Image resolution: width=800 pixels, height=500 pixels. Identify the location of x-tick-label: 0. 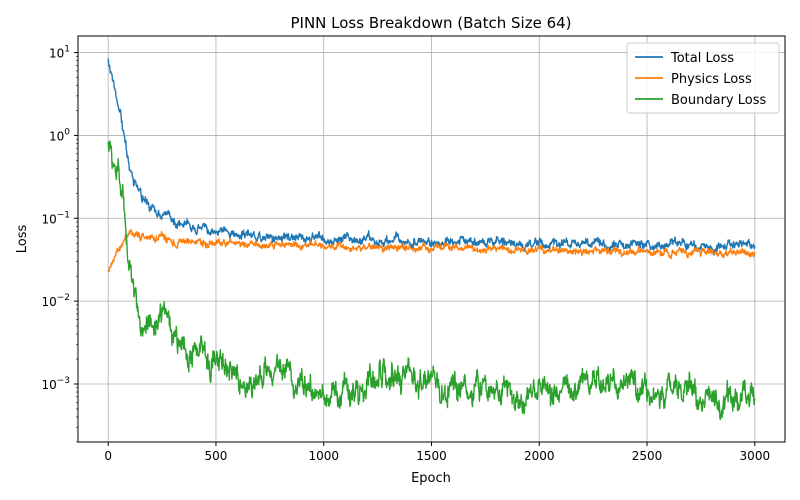
(108, 456).